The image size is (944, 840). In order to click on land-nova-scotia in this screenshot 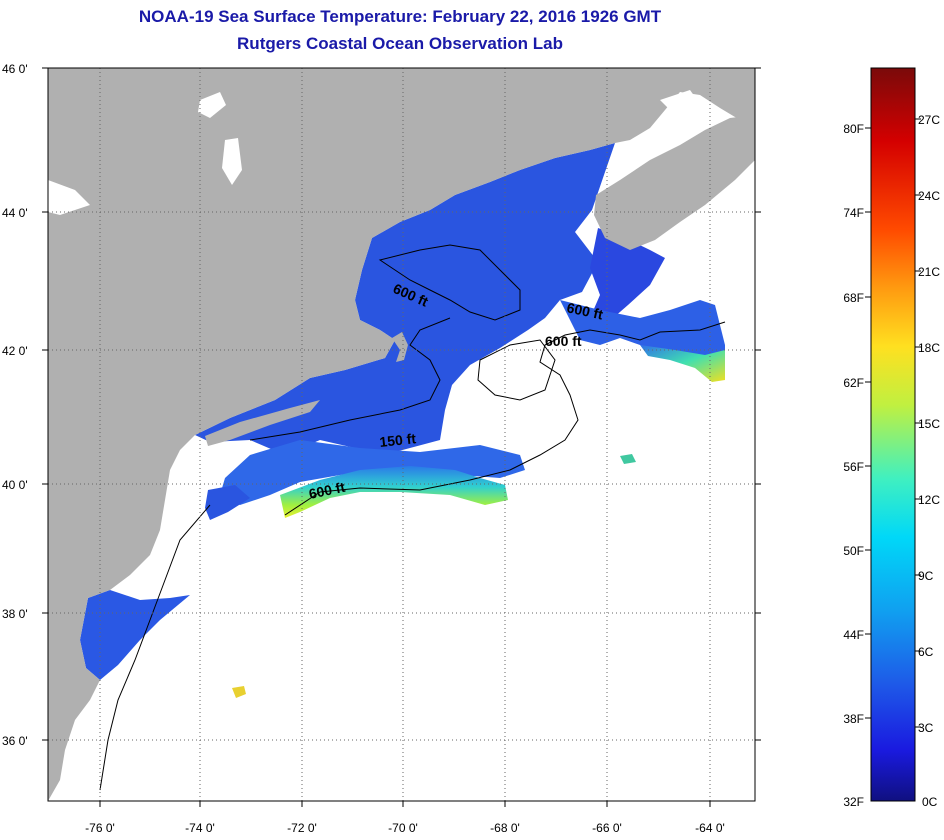, I will do `click(674, 182)`.